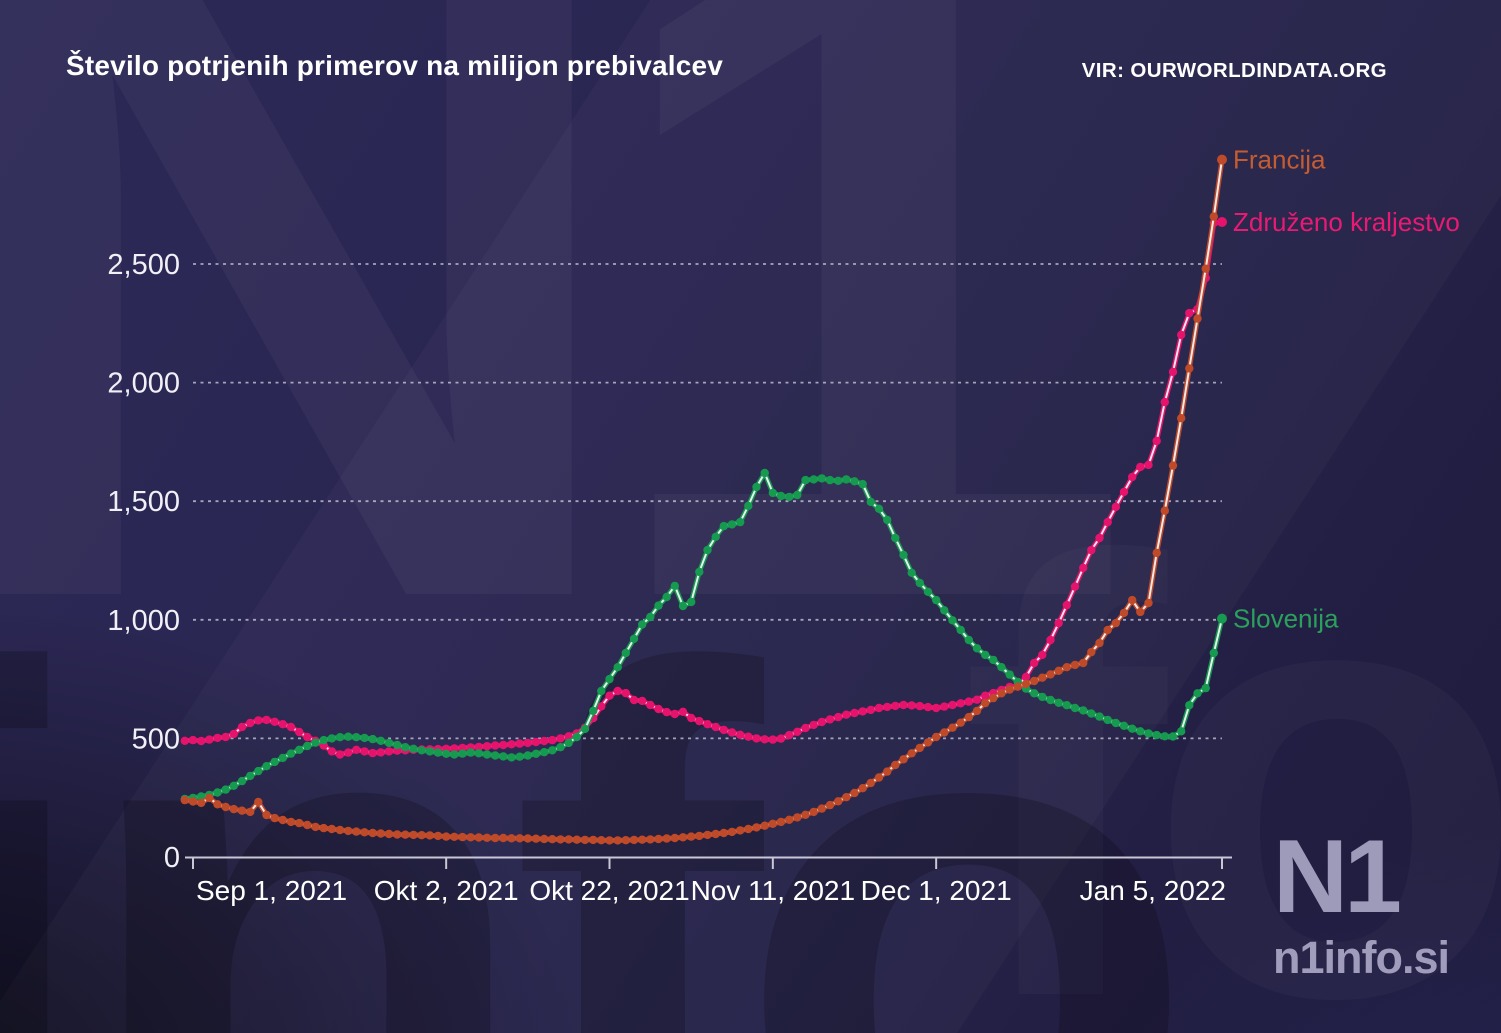 The width and height of the screenshot is (1501, 1033). I want to click on x-tick-label: Sep 1, 2021, so click(271, 890).